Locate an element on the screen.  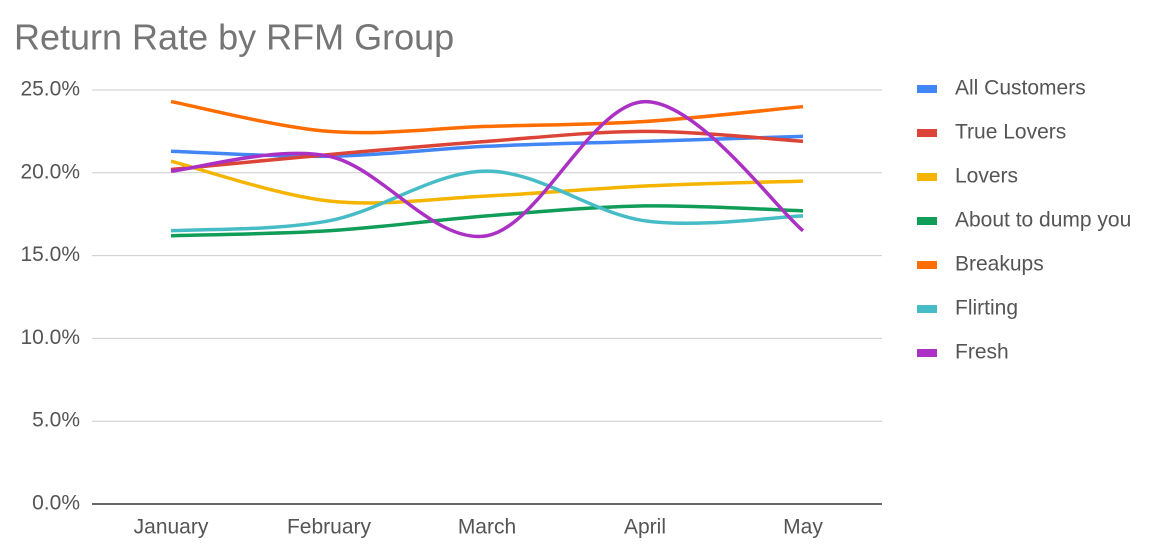
y-tick-label: 5.0% is located at coordinates (56, 420).